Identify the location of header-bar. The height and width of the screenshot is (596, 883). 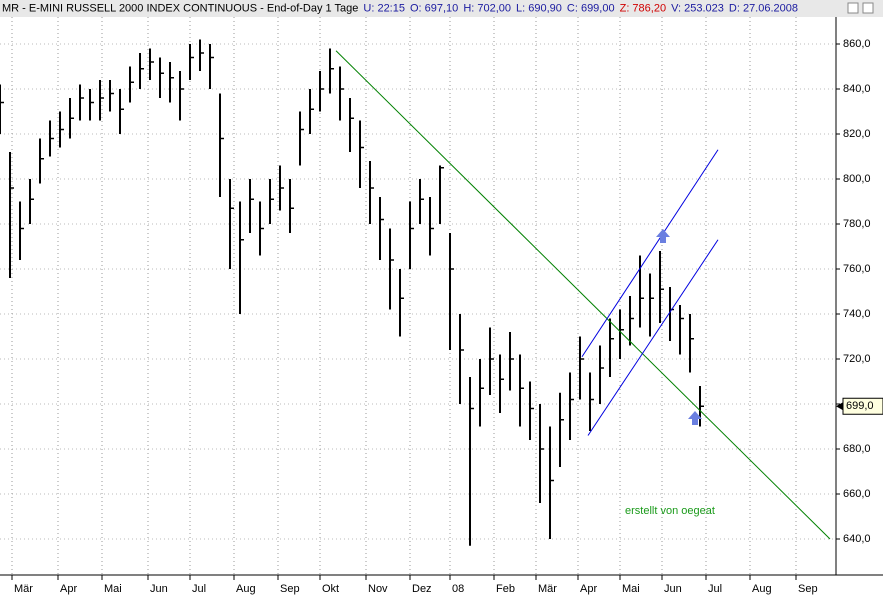
(441, 8).